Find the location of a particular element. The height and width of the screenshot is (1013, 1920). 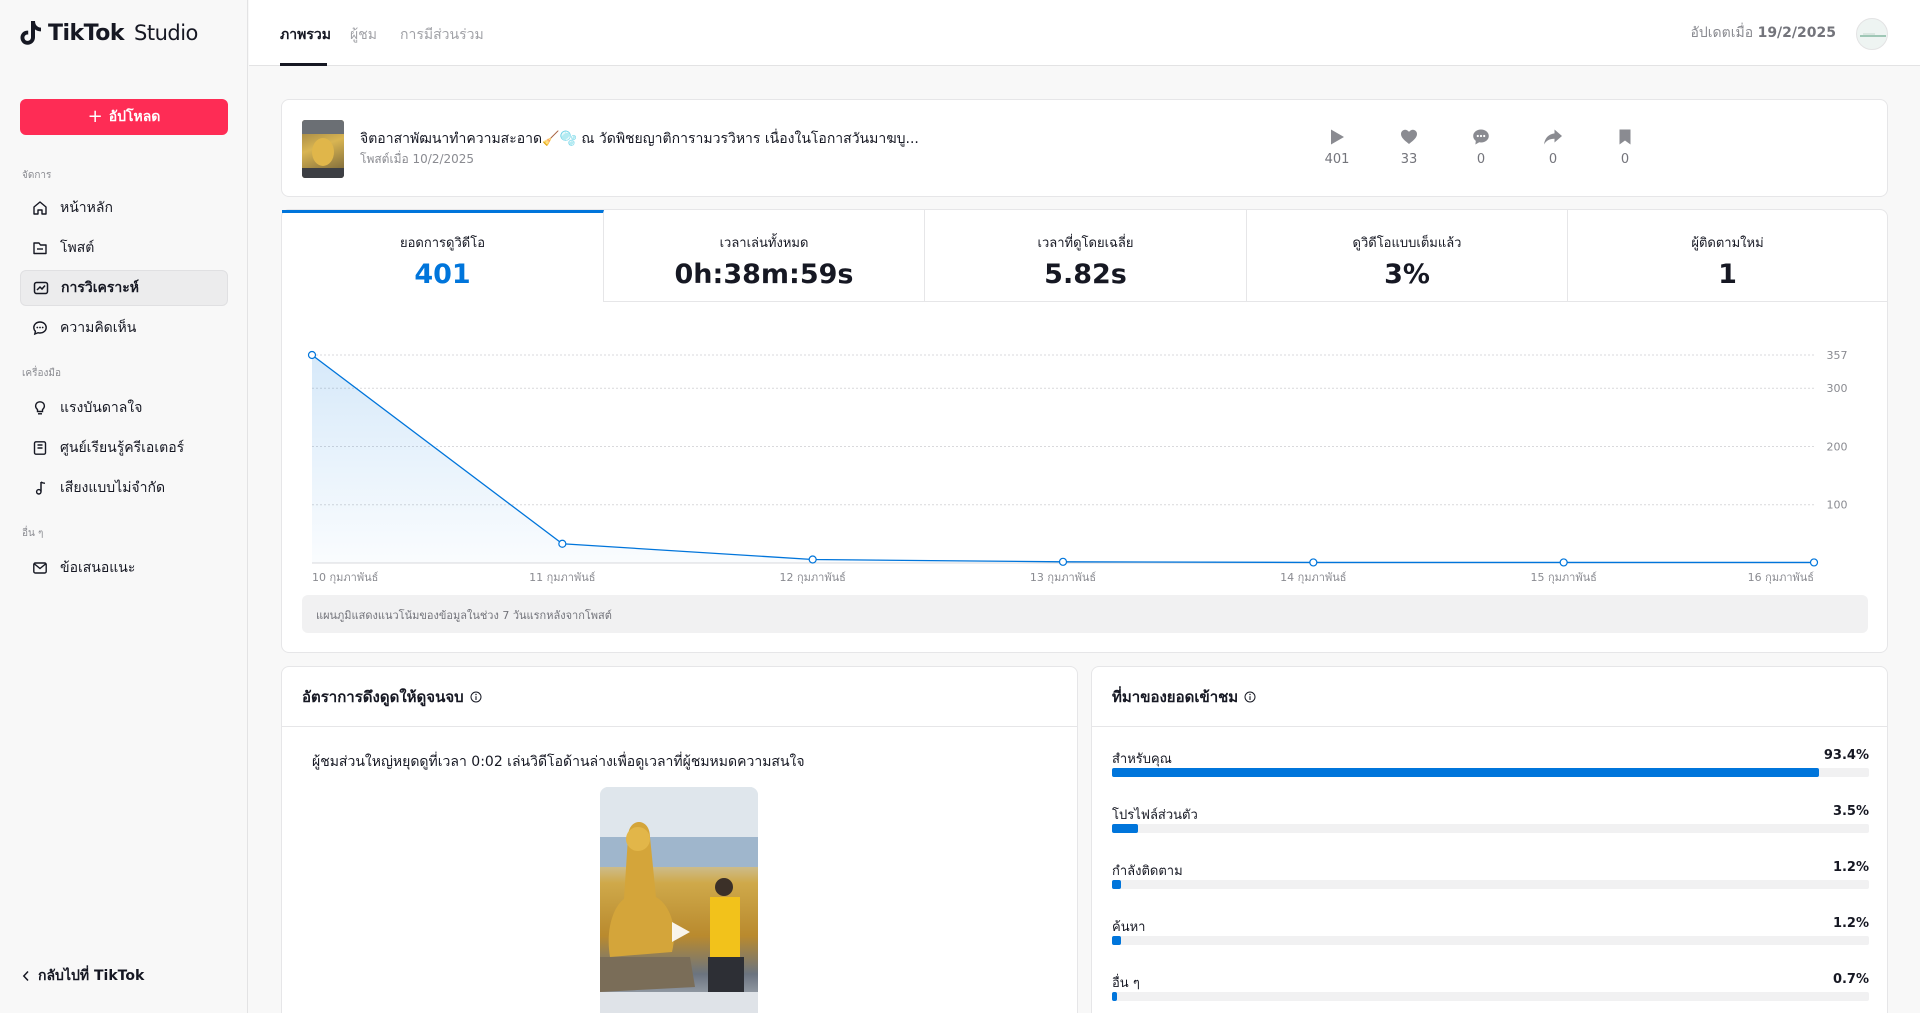

video-thumbnail is located at coordinates (323, 149).